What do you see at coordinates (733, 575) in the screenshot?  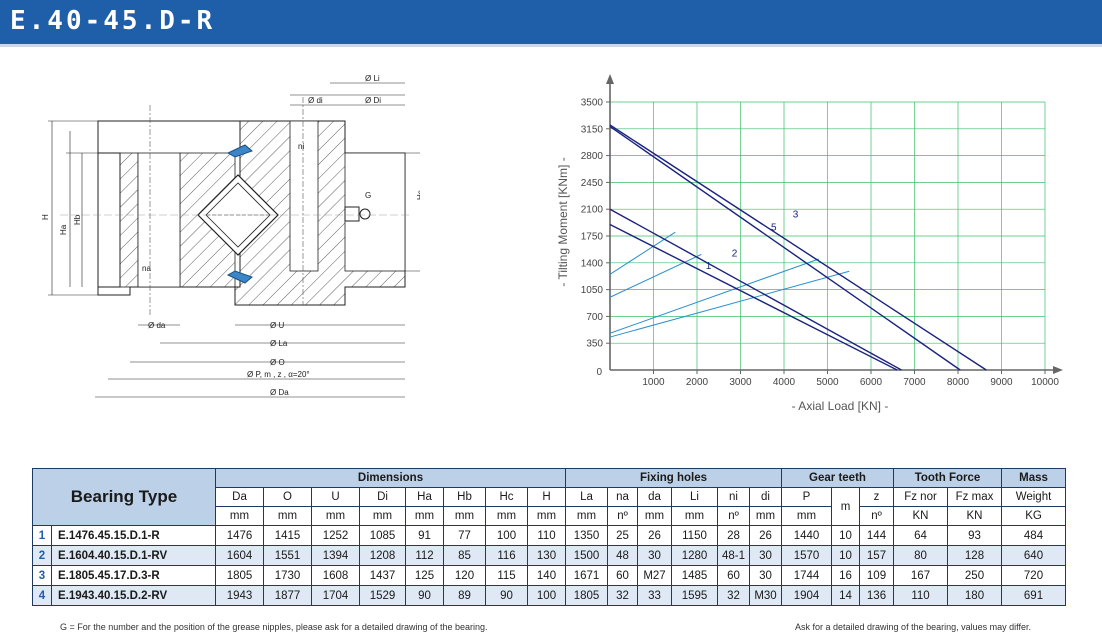 I see `table-cell: 60` at bounding box center [733, 575].